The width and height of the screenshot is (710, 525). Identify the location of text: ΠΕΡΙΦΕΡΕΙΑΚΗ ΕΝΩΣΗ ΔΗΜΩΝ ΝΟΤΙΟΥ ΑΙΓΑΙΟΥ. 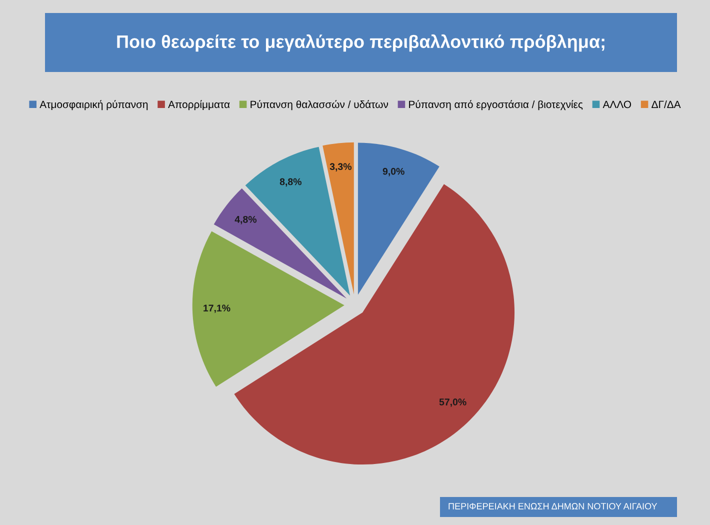
(553, 506).